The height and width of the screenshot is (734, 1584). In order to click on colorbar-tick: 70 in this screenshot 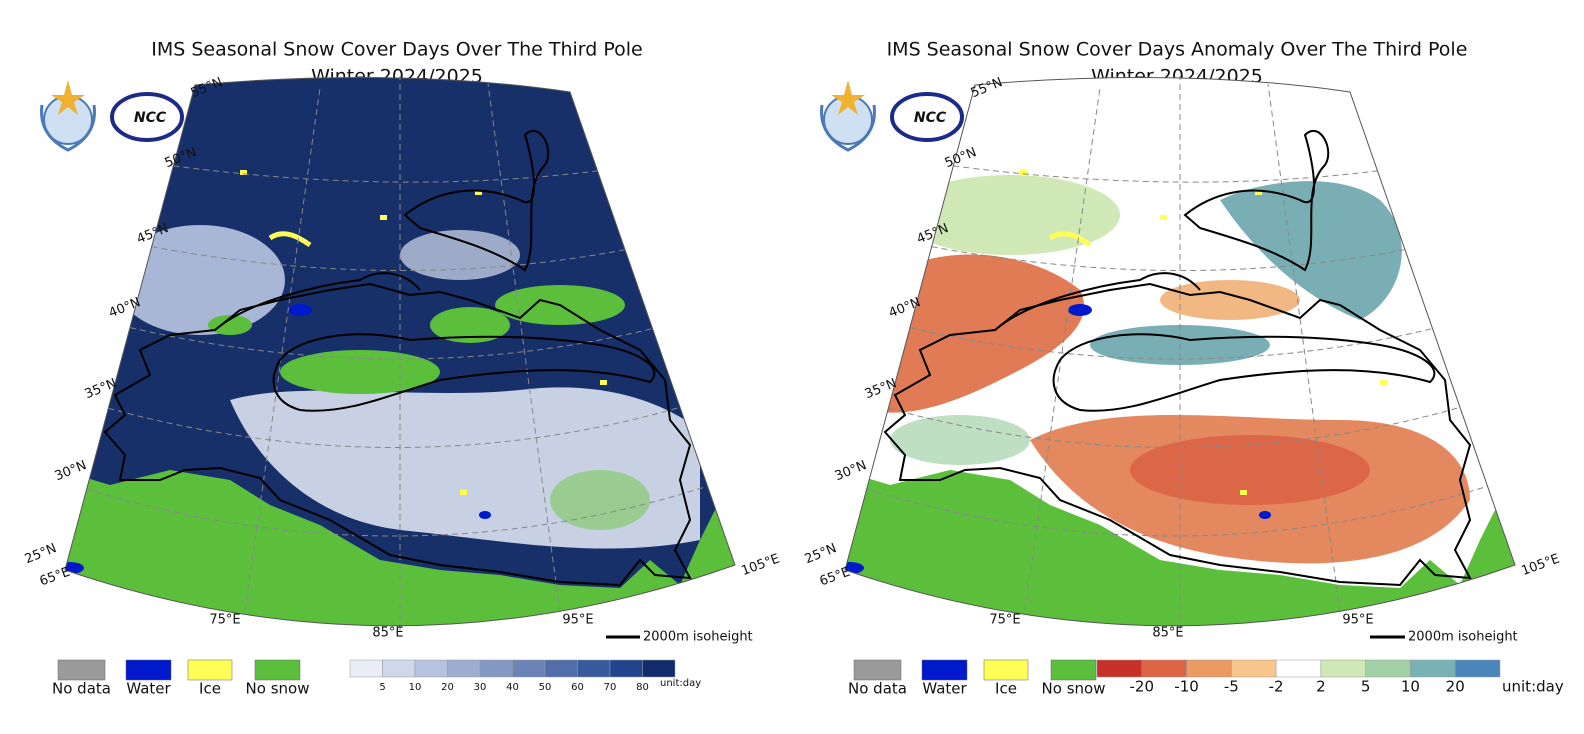, I will do `click(610, 687)`.